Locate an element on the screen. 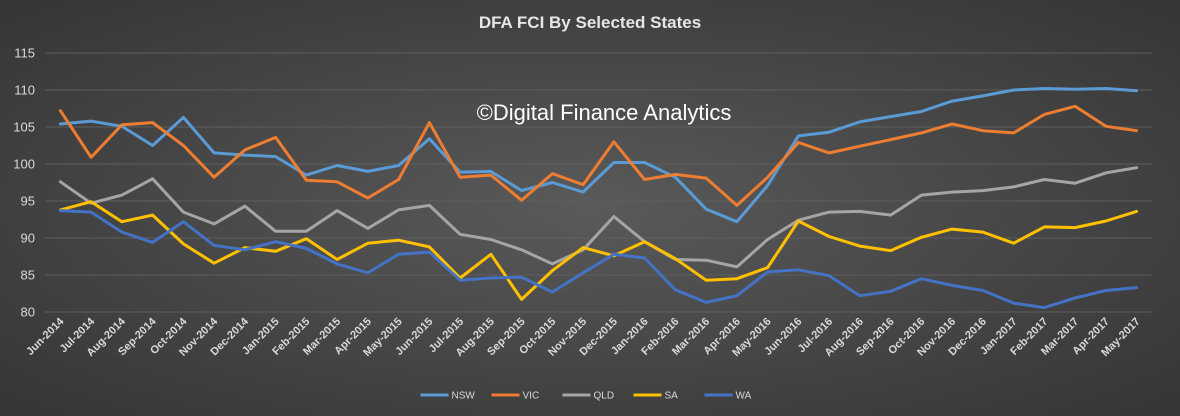  legend-item-nsw: NSW is located at coordinates (448, 396).